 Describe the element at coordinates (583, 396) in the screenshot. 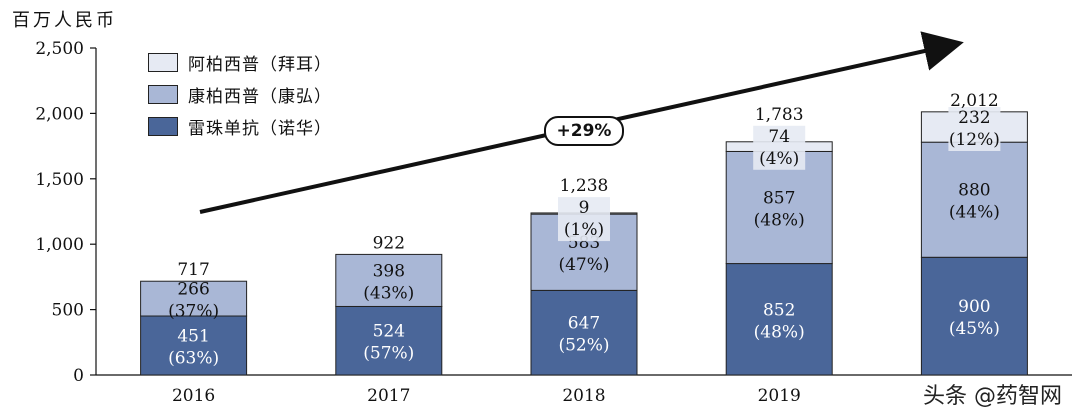

I see `x-tick-label: 2018` at that location.